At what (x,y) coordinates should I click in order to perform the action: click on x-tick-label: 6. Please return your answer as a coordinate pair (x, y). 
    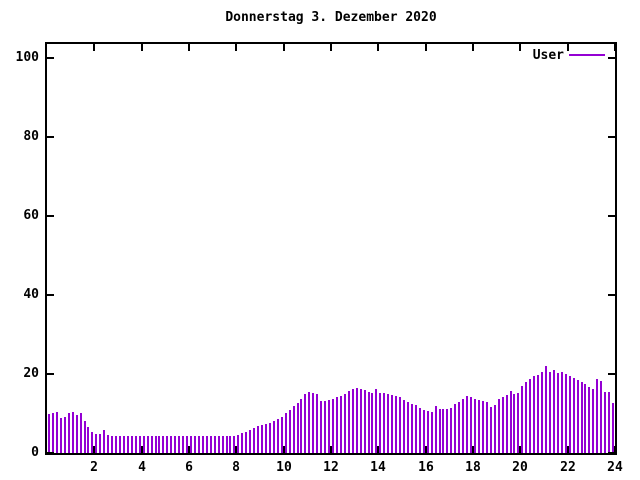
    Looking at the image, I should click on (189, 467).